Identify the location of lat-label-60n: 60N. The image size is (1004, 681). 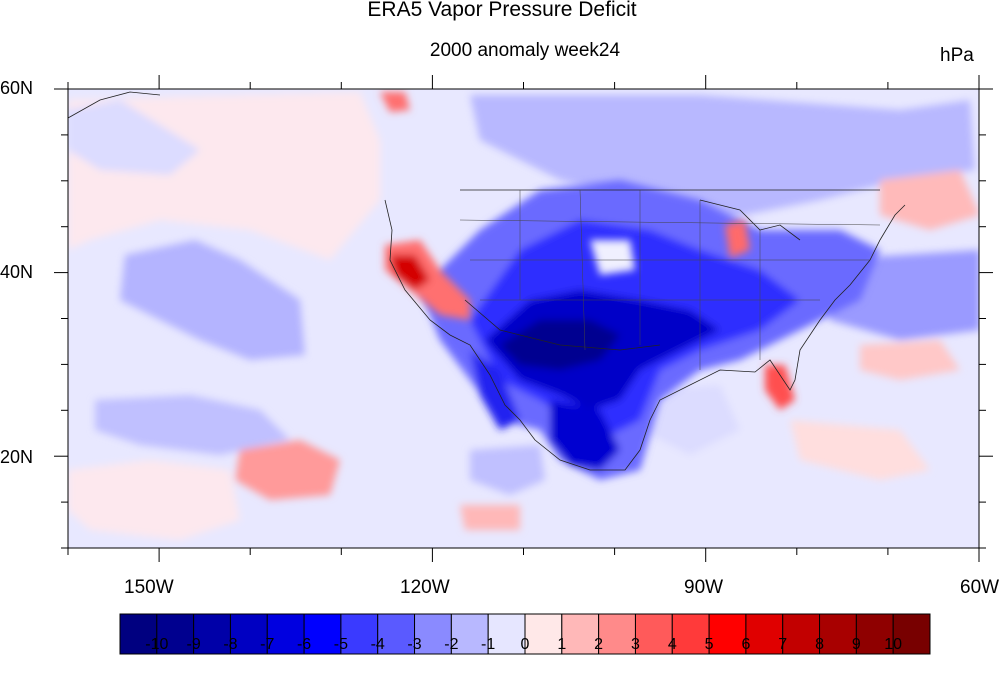
(17, 88).